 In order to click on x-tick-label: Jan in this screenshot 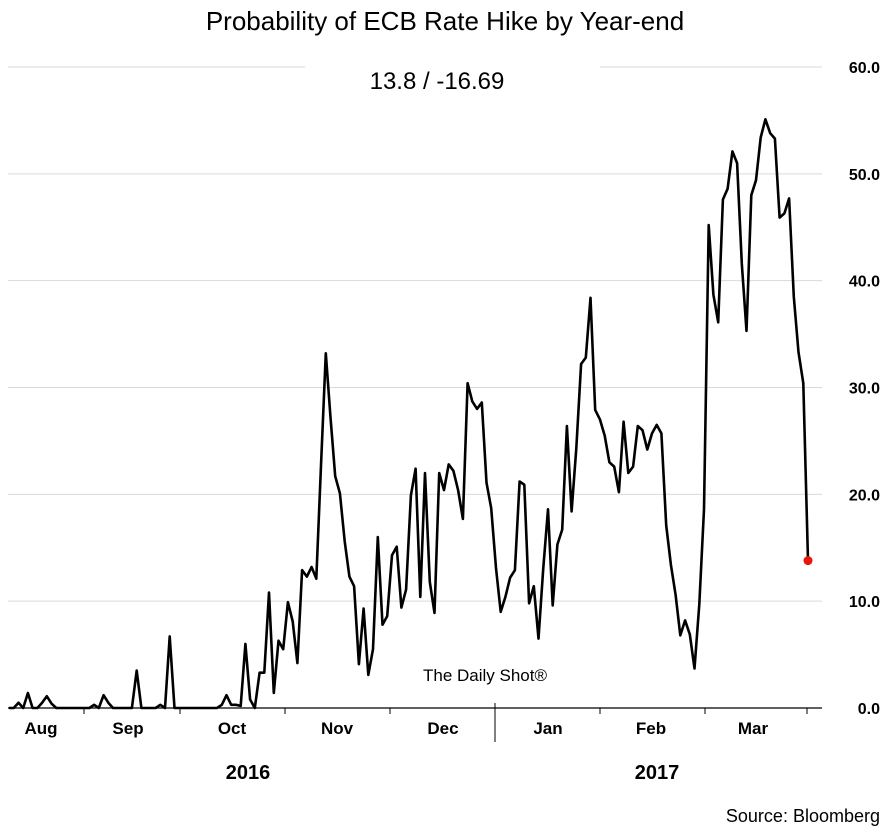, I will do `click(547, 728)`.